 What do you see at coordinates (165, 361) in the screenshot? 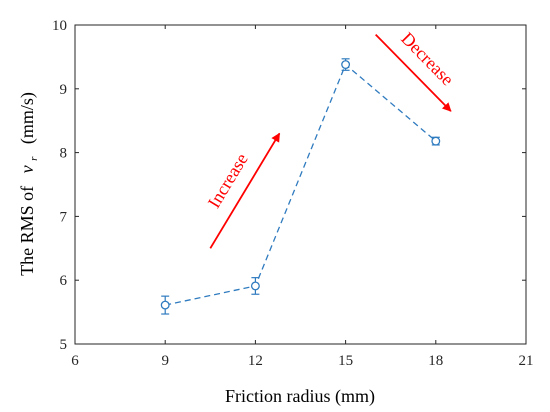
I see `x-tick-label: 9` at bounding box center [165, 361].